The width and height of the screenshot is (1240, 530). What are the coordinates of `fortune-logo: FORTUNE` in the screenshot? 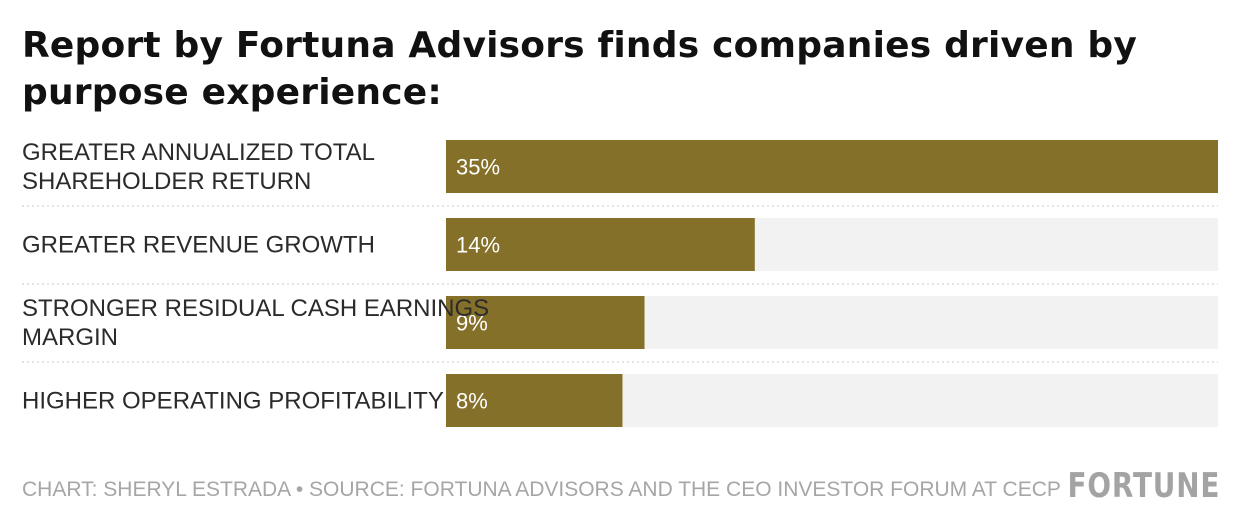 It's located at (1143, 486).